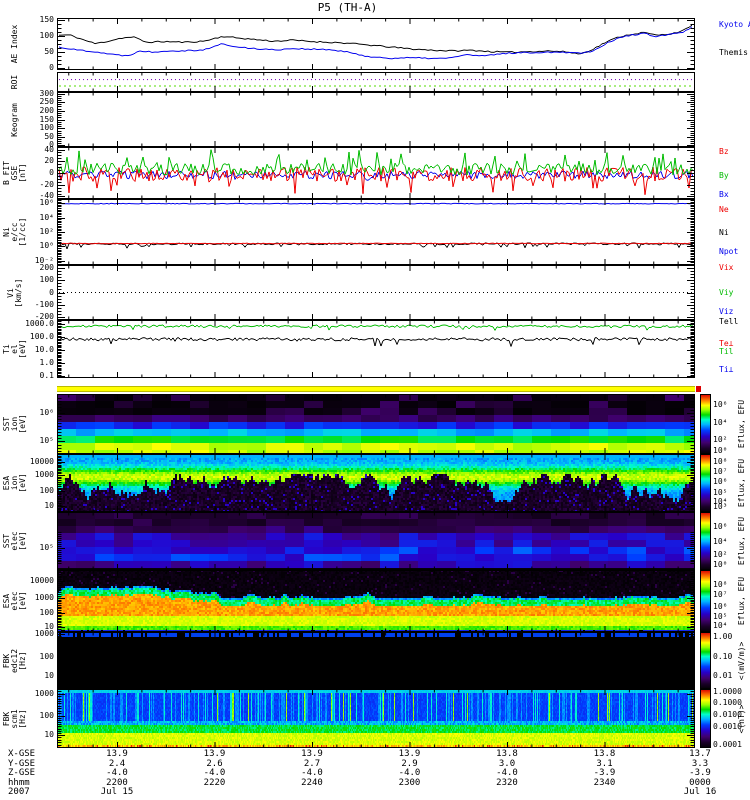 This screenshot has height=800, width=750. Describe the element at coordinates (49, 676) in the screenshot. I see `ytick-fbk-edc12-2: 10` at that location.